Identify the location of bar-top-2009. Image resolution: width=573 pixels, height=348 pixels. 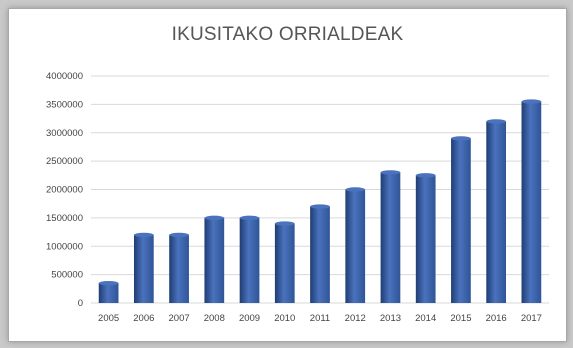
(249, 218).